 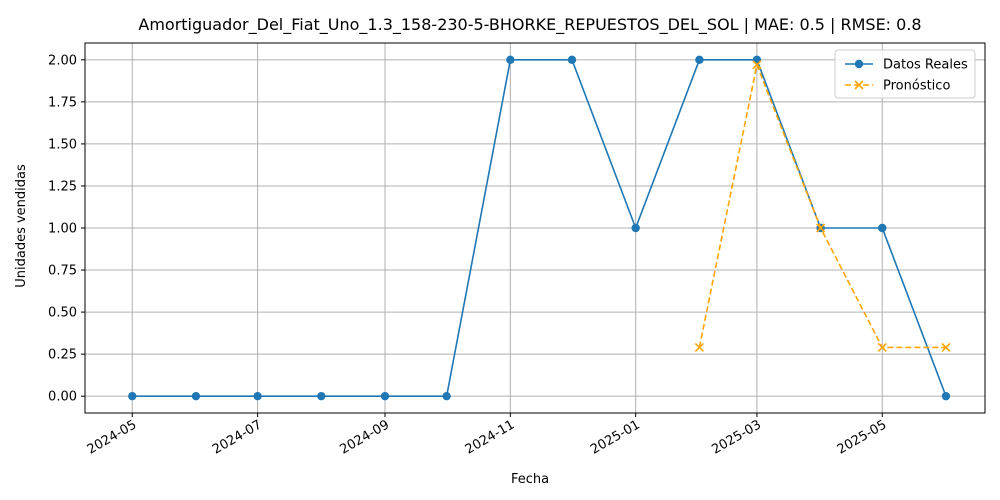 I want to click on y-tick-label: 1.75, so click(x=62, y=102).